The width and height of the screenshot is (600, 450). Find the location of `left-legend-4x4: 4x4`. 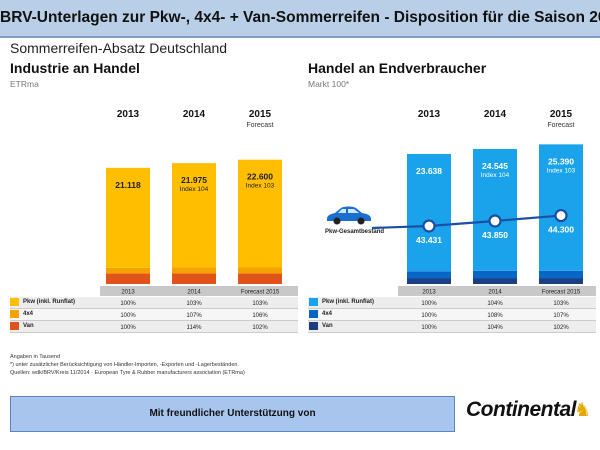

left-legend-4x4: 4x4 is located at coordinates (28, 314).